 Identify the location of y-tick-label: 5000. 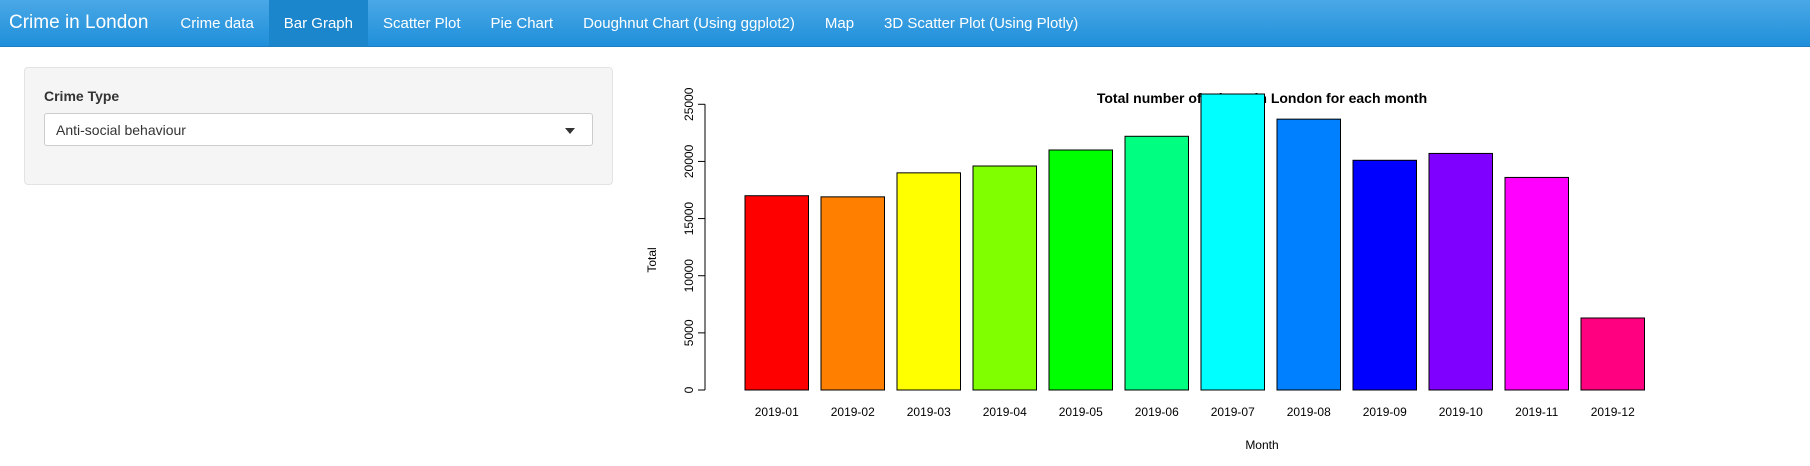
(689, 332).